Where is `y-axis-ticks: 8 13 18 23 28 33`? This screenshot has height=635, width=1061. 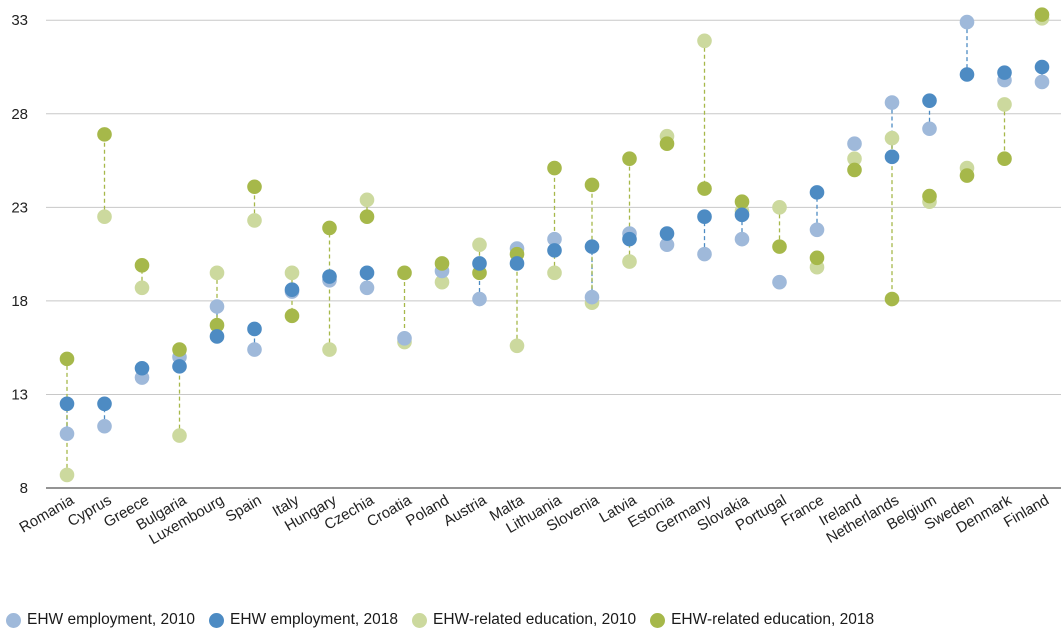
y-axis-ticks: 8 13 18 23 28 33 is located at coordinates (19, 254).